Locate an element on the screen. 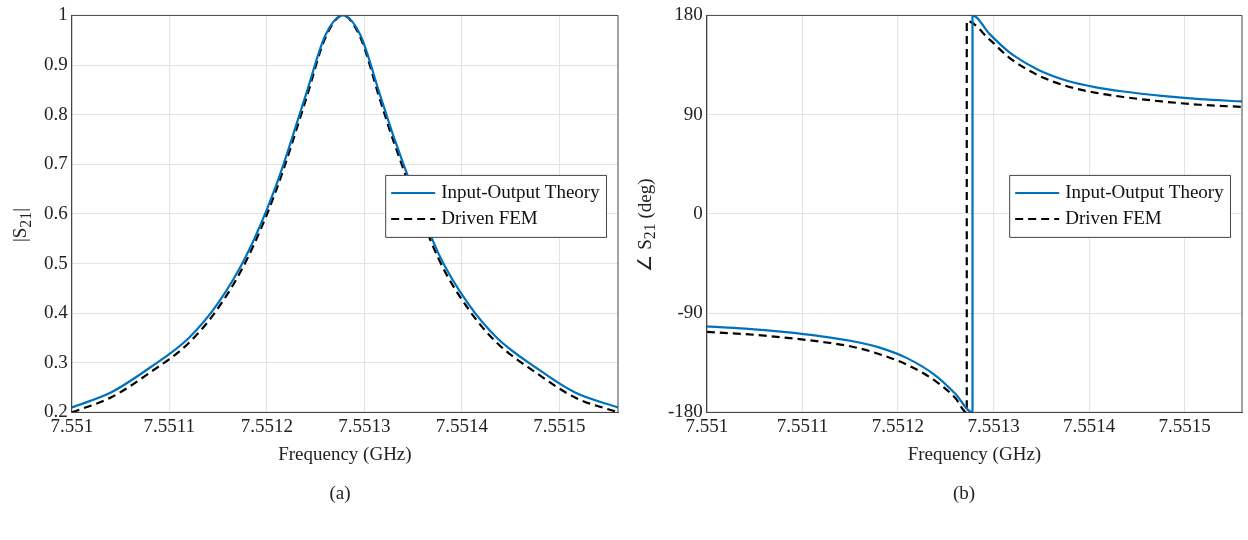  y-tick-label: -90 is located at coordinates (690, 312).